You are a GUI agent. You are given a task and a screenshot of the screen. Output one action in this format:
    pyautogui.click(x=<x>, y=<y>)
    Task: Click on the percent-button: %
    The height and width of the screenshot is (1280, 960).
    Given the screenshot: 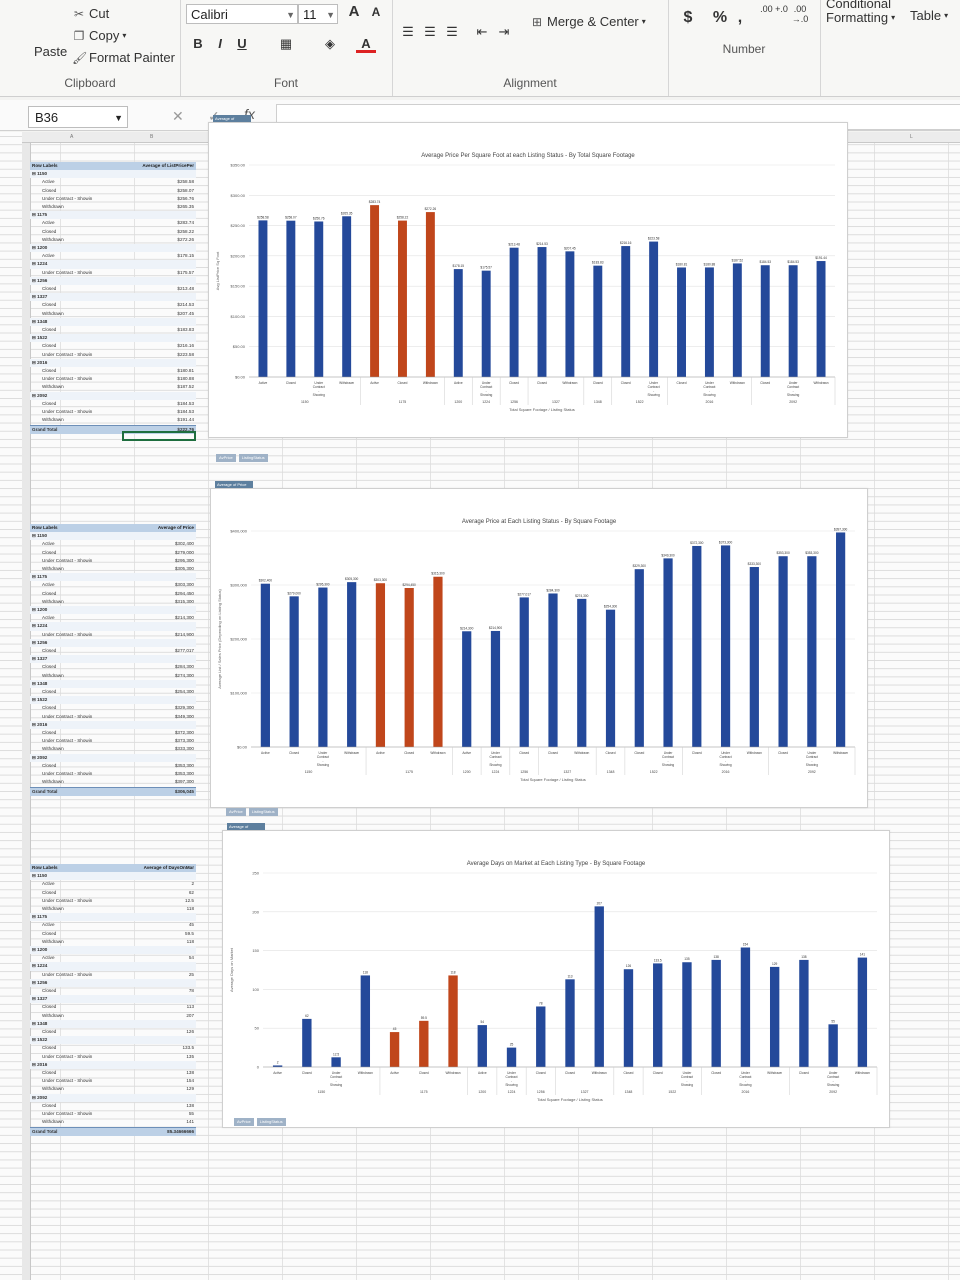 What is the action you would take?
    pyautogui.click(x=720, y=17)
    